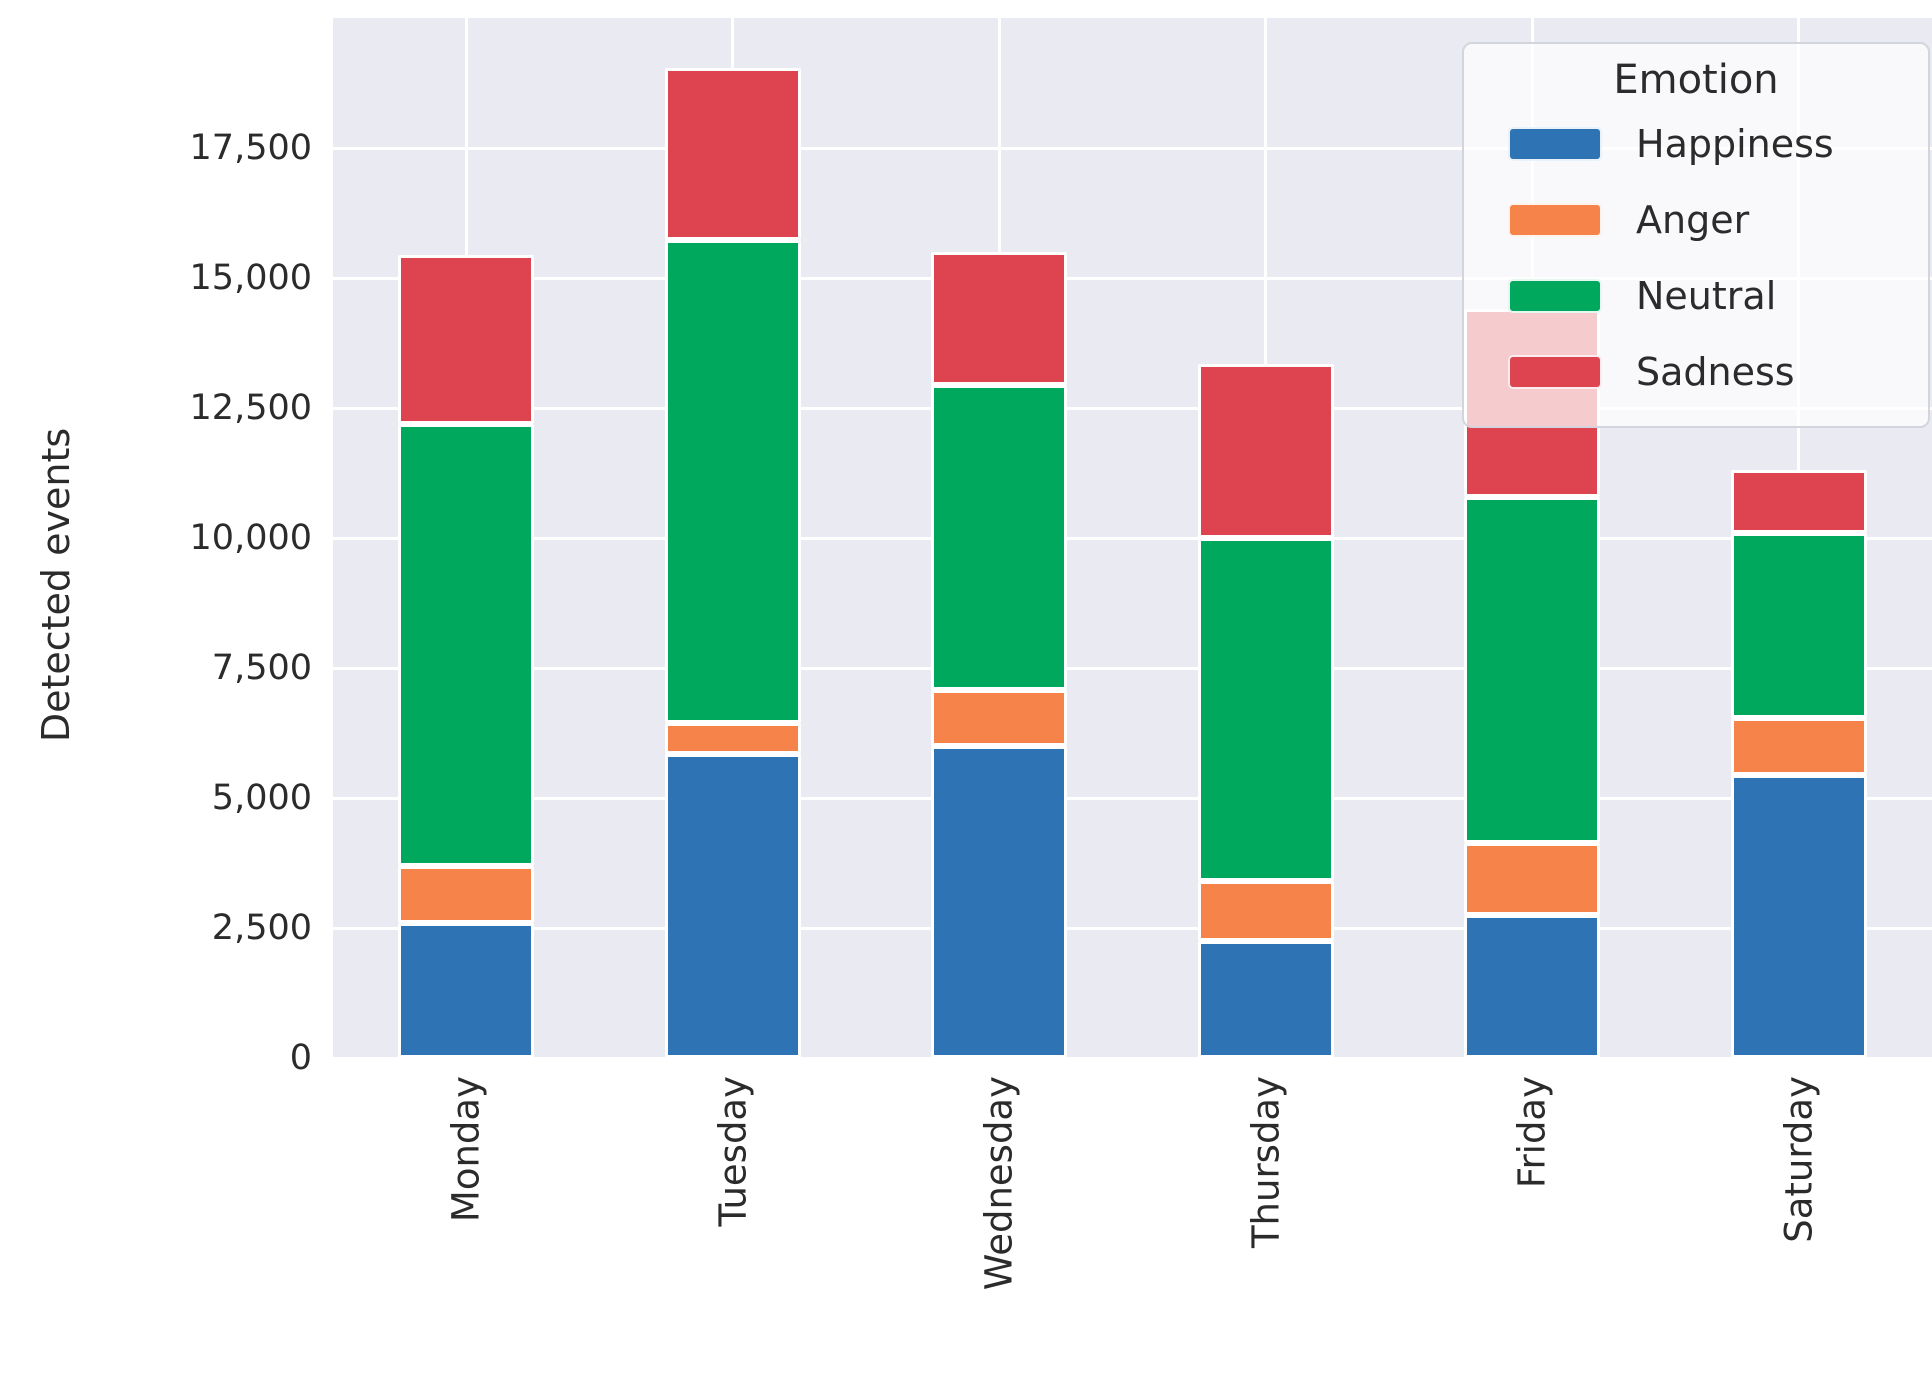 The width and height of the screenshot is (1932, 1398). Describe the element at coordinates (1555, 296) in the screenshot. I see `legend-swatch-neutral` at that location.